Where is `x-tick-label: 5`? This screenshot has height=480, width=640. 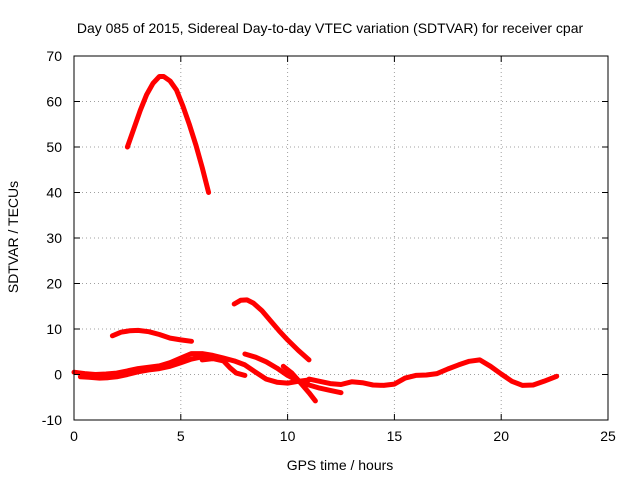 x-tick-label: 5 is located at coordinates (181, 436).